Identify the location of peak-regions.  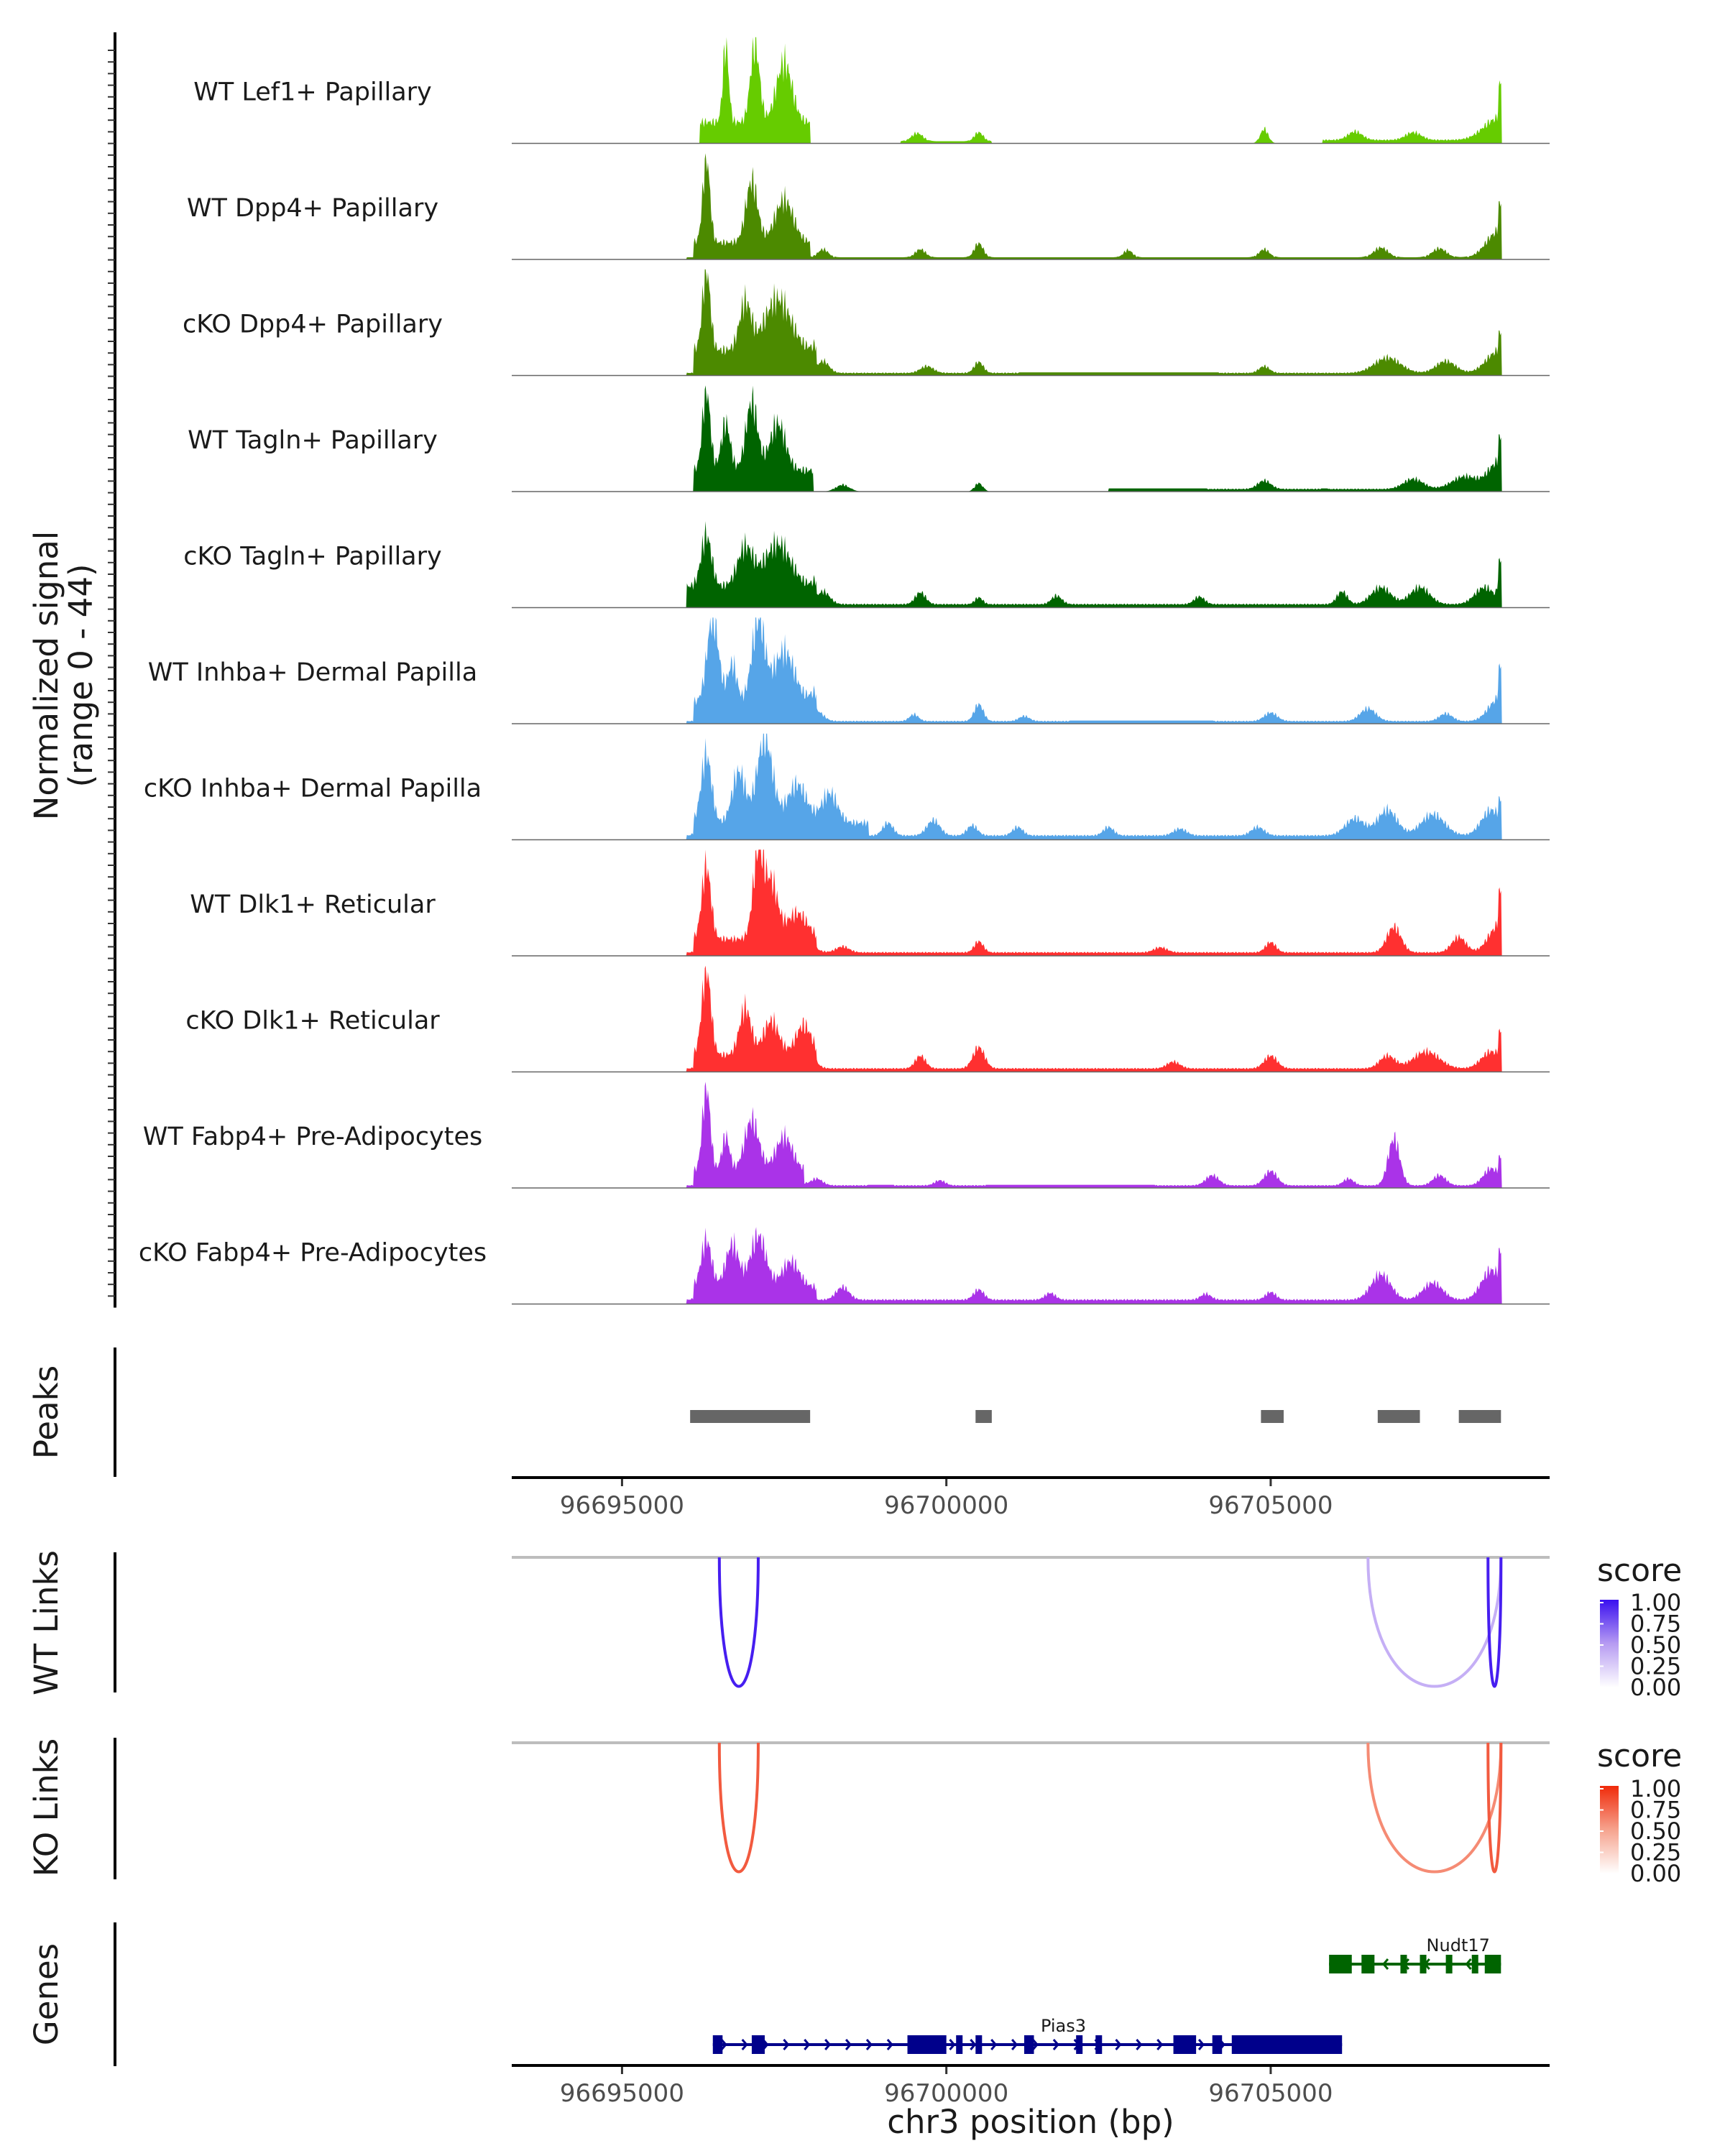
(1095, 1416).